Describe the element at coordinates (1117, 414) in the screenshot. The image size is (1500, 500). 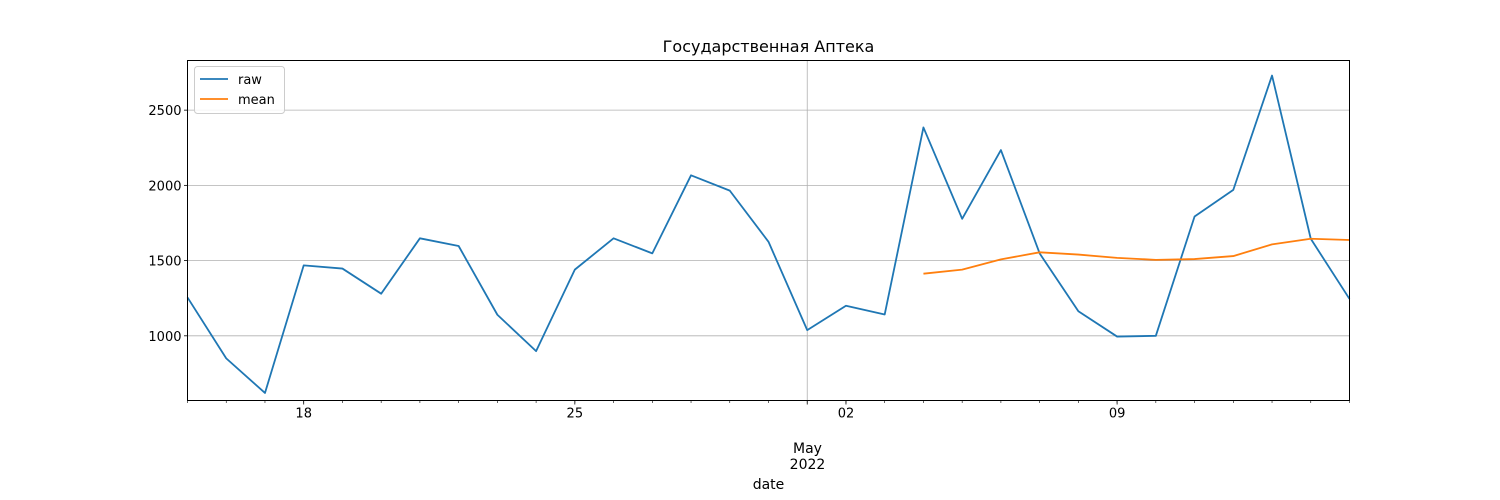
I see `x-tick-label: 09` at that location.